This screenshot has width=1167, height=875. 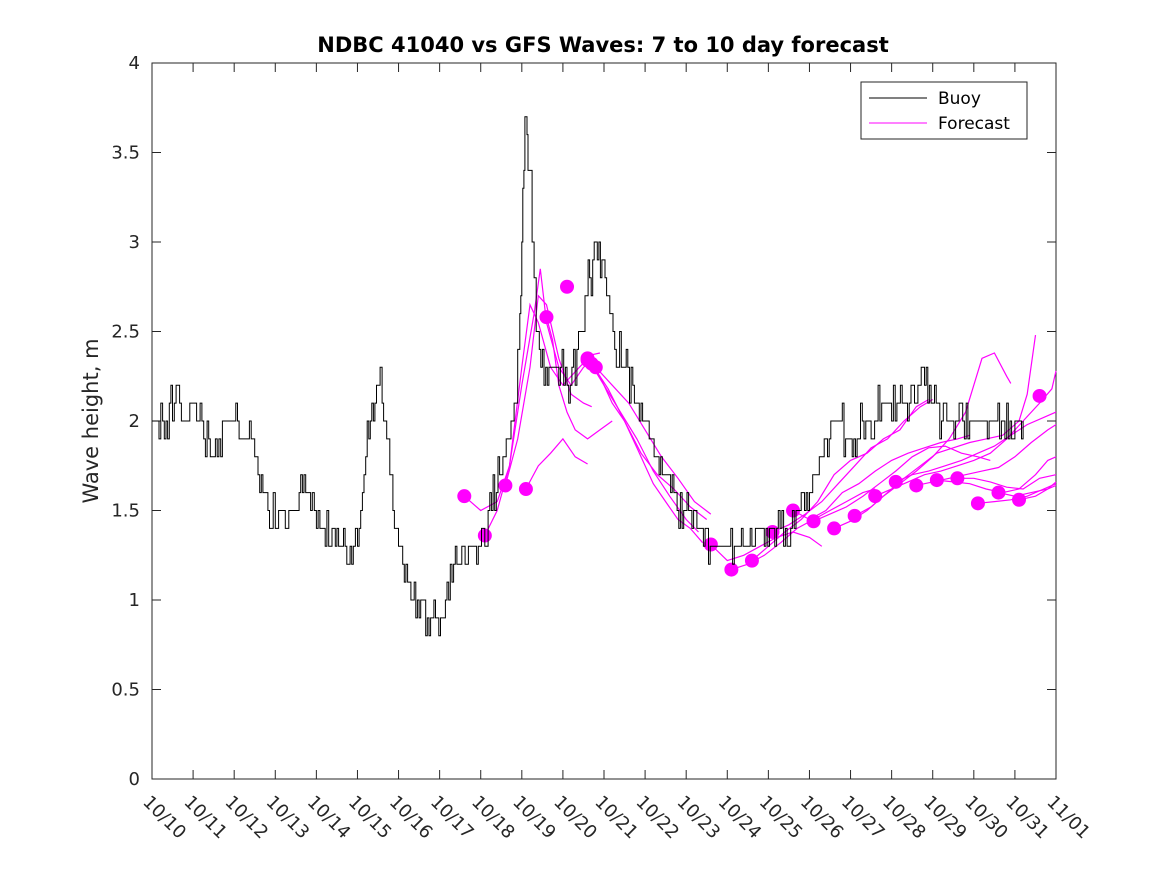 I want to click on legend: Buoy Forecast, so click(x=944, y=110).